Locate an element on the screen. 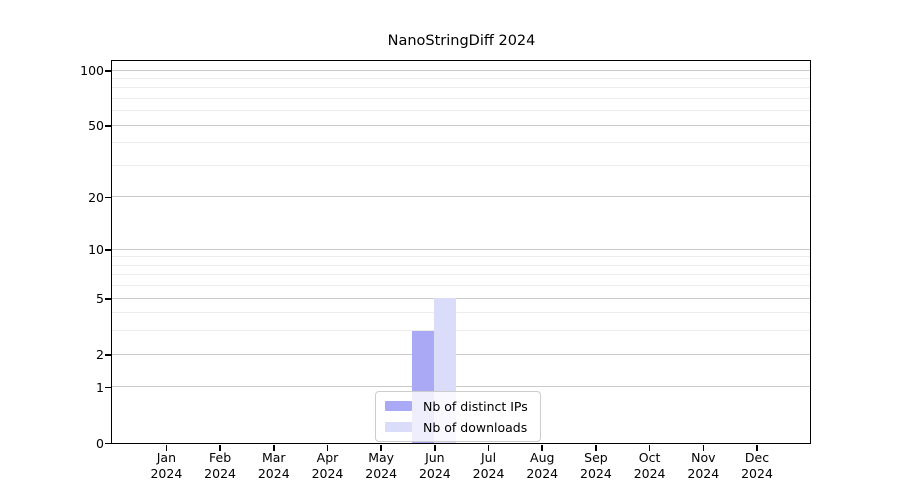  x-tick-nov is located at coordinates (703, 448).